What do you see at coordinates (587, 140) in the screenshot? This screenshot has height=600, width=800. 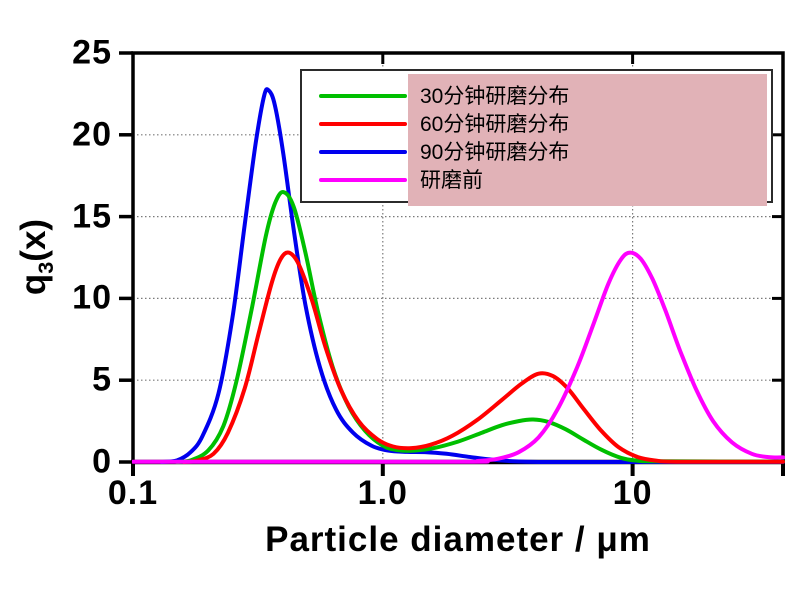 I see `legend-highlight` at bounding box center [587, 140].